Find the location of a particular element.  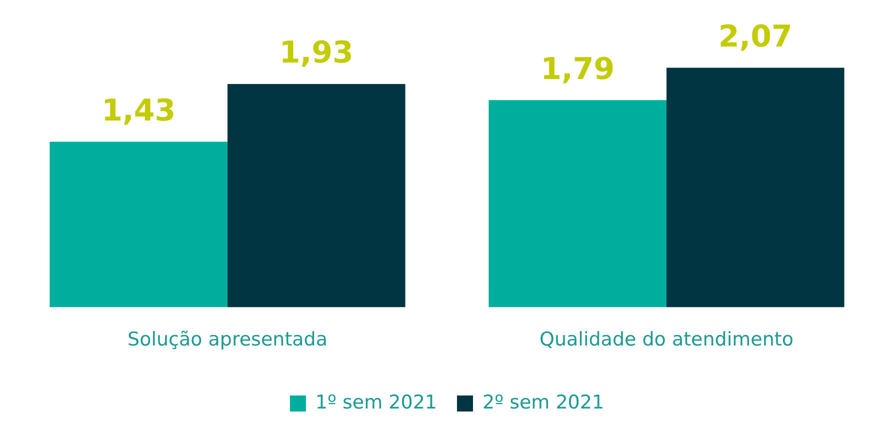

x-tick-label: Qualidade do atendimento is located at coordinates (667, 339).